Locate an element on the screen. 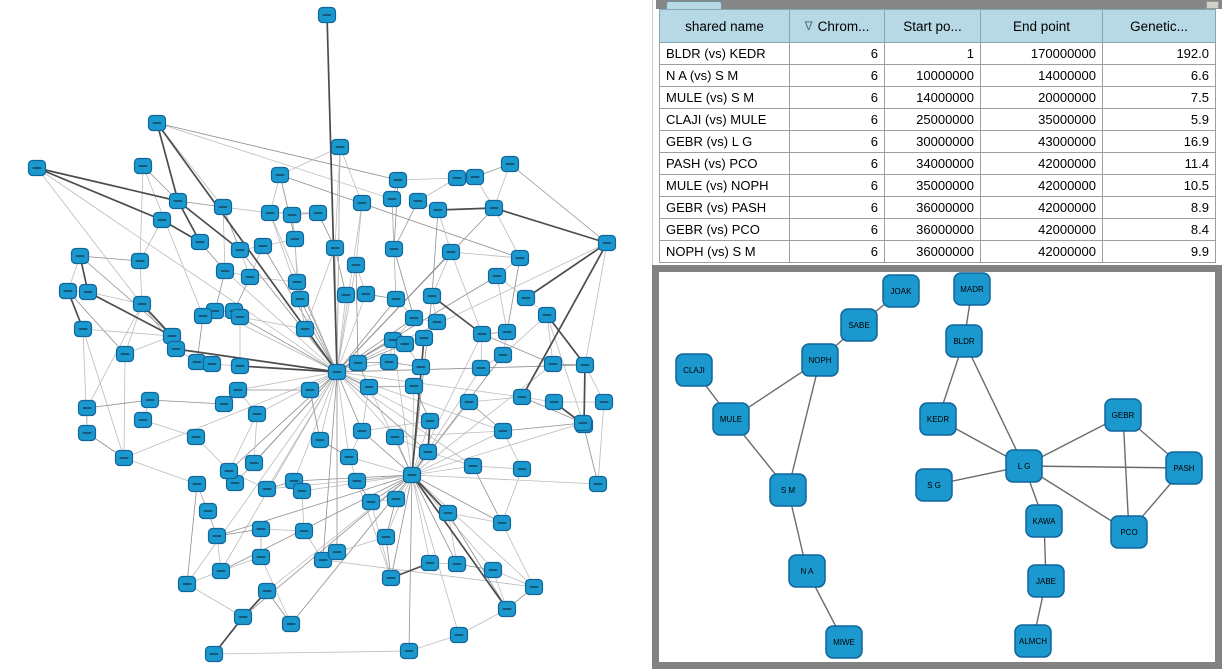 This screenshot has height=669, width=1222. table-cell: 14000000 is located at coordinates (932, 97).